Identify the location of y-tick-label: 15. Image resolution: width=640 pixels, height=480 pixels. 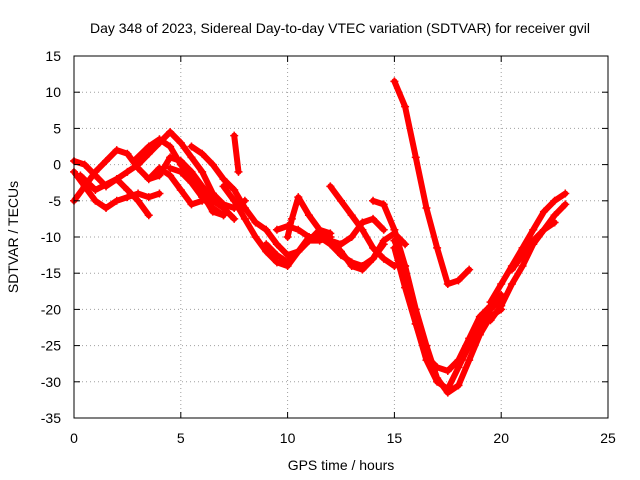
(53, 56).